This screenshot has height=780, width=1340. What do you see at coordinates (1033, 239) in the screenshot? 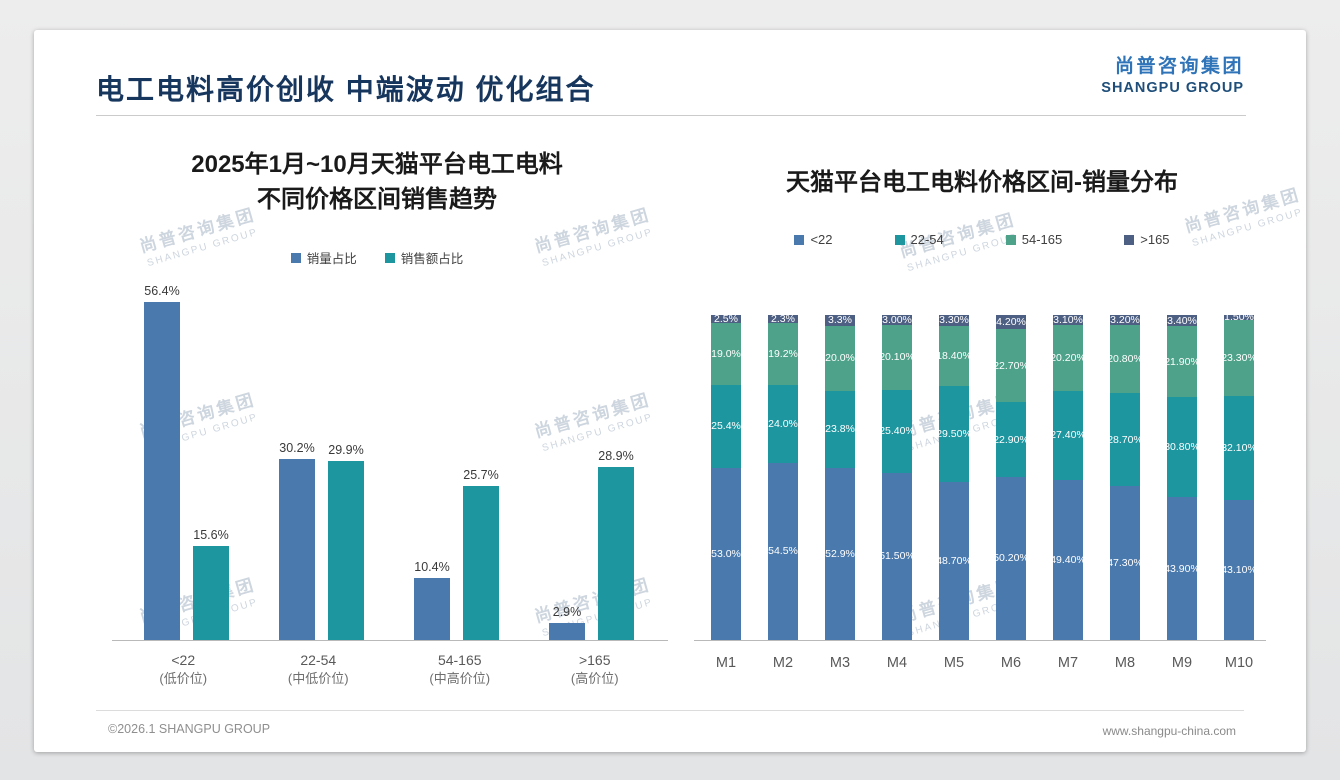
I see `legend-item-range-54-165: 54-165` at bounding box center [1033, 239].